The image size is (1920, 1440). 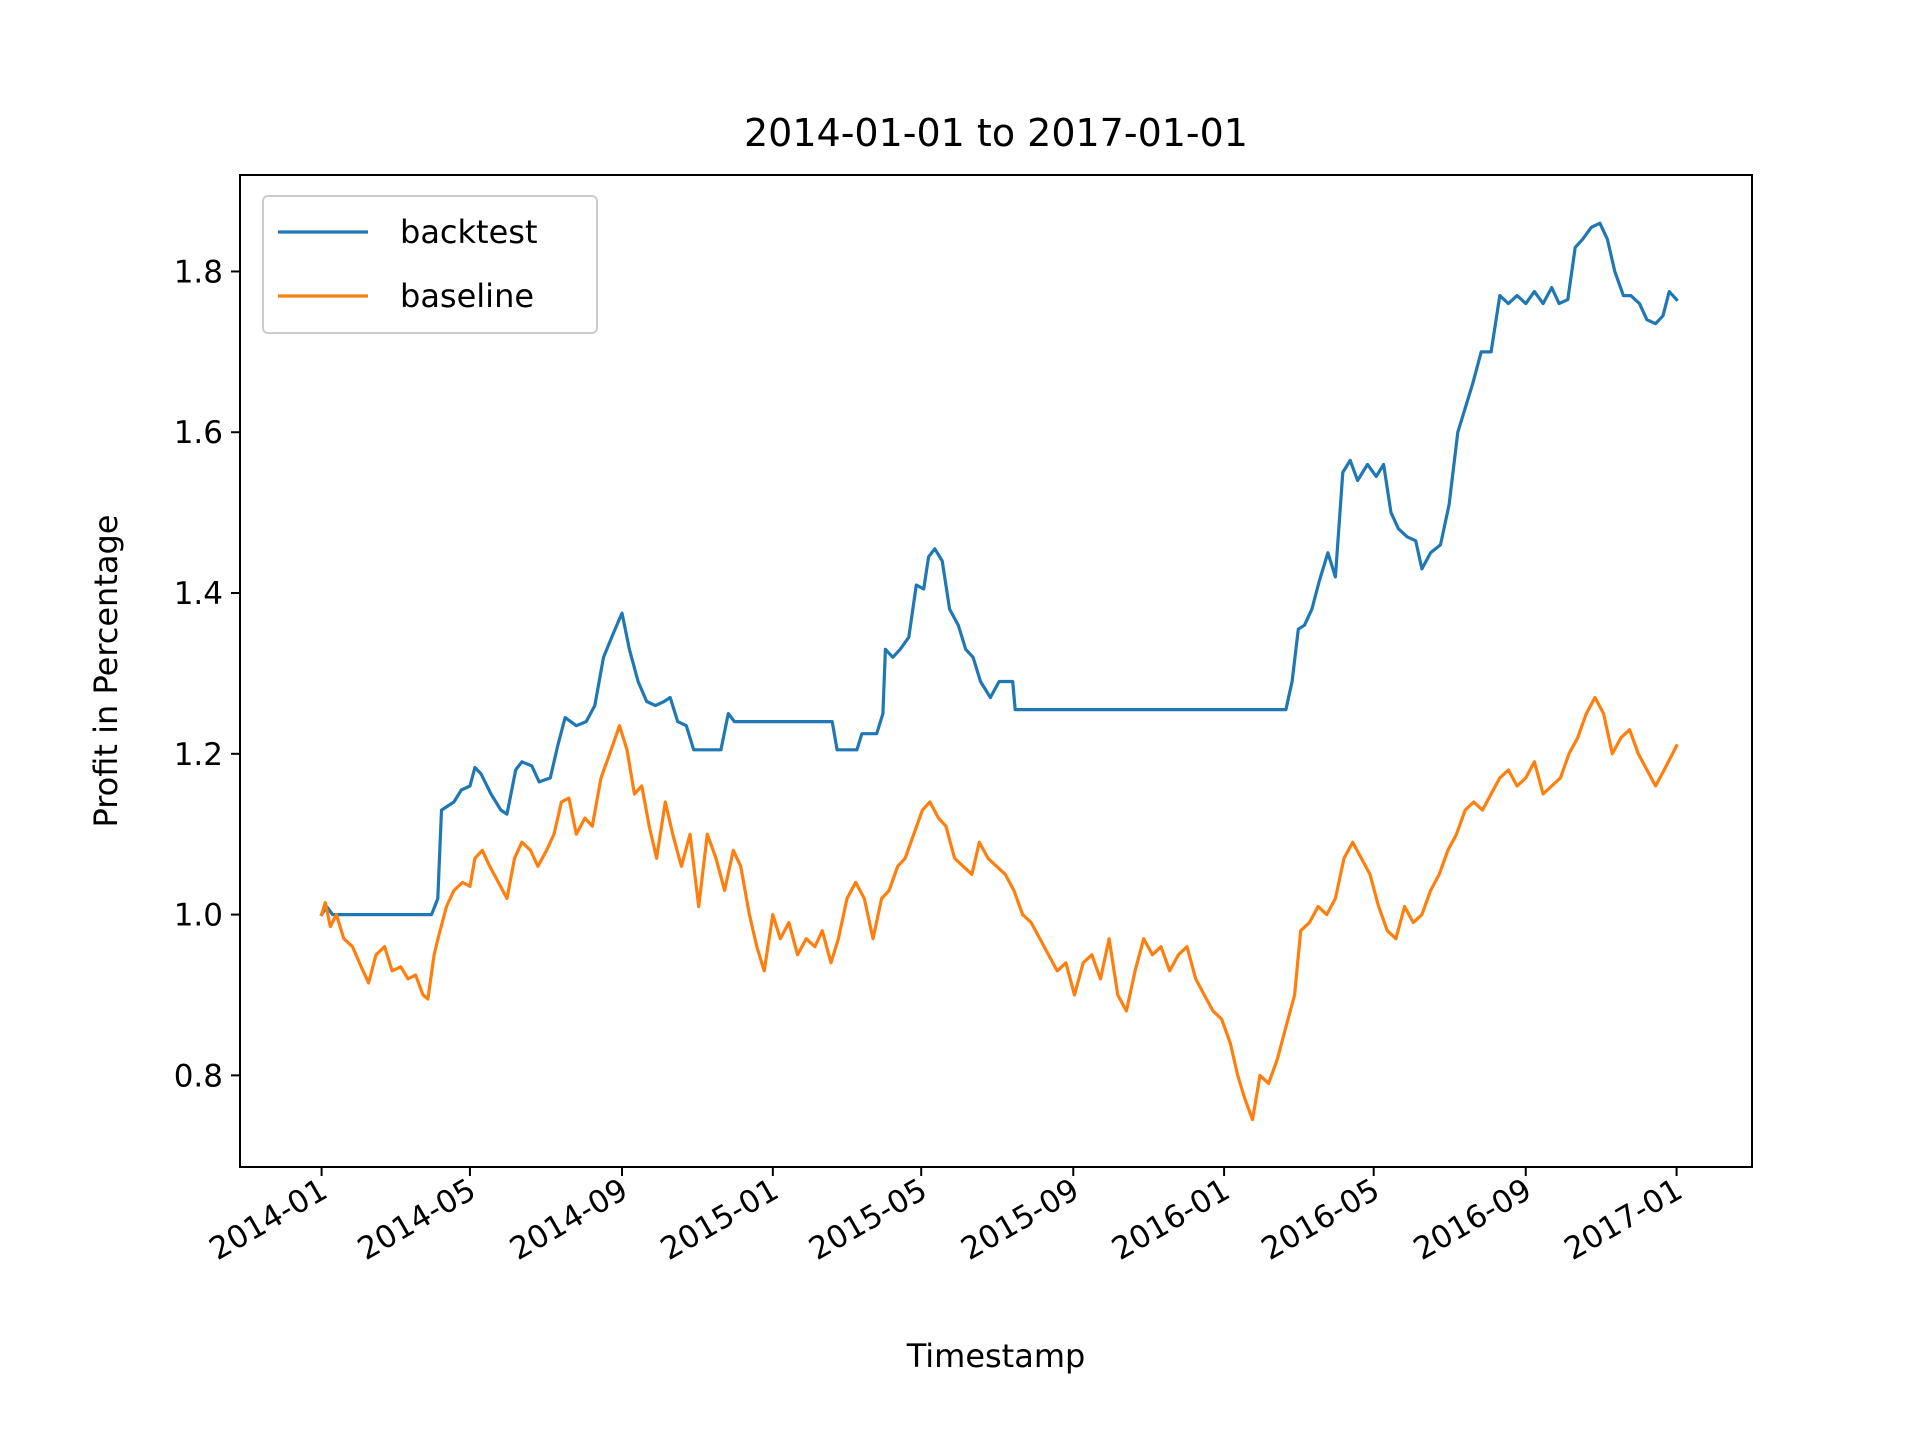 What do you see at coordinates (198, 1076) in the screenshot?
I see `y-tick-label: 0.8` at bounding box center [198, 1076].